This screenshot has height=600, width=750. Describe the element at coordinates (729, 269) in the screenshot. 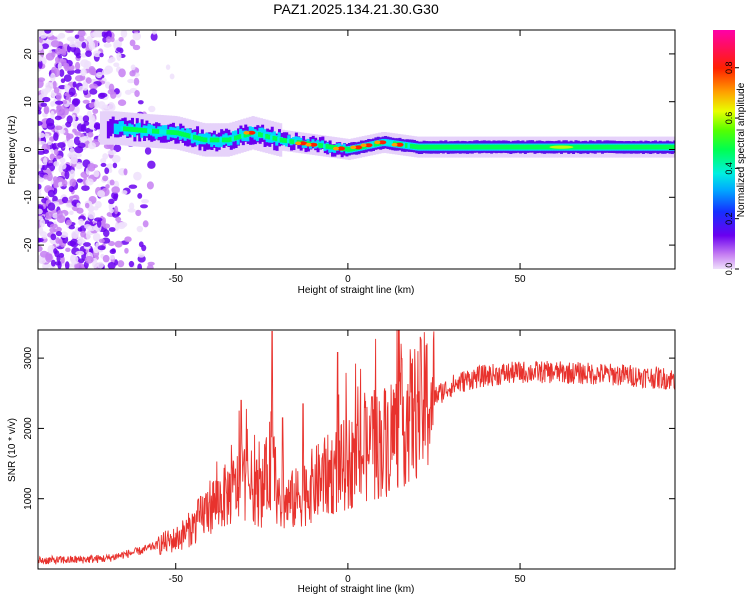

I see `colorbar-tick-label: 0.0` at that location.